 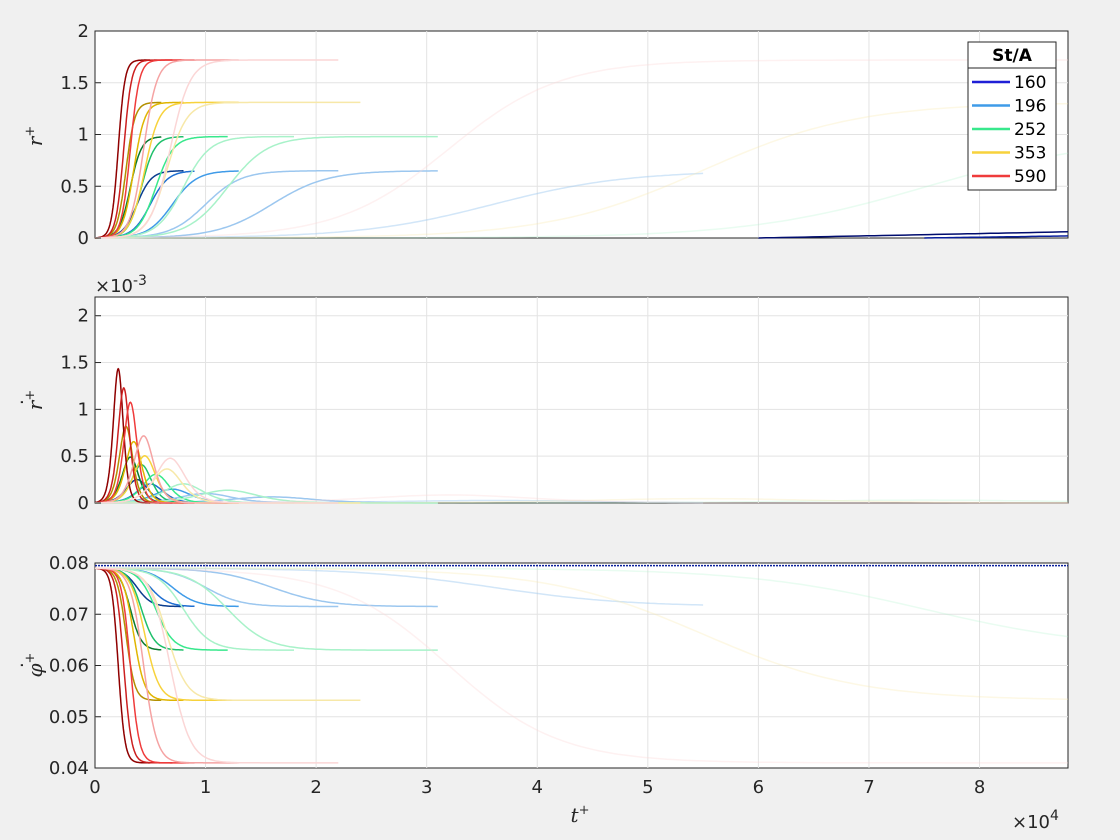 What do you see at coordinates (979, 787) in the screenshot?
I see `xtick-label: 8` at bounding box center [979, 787].